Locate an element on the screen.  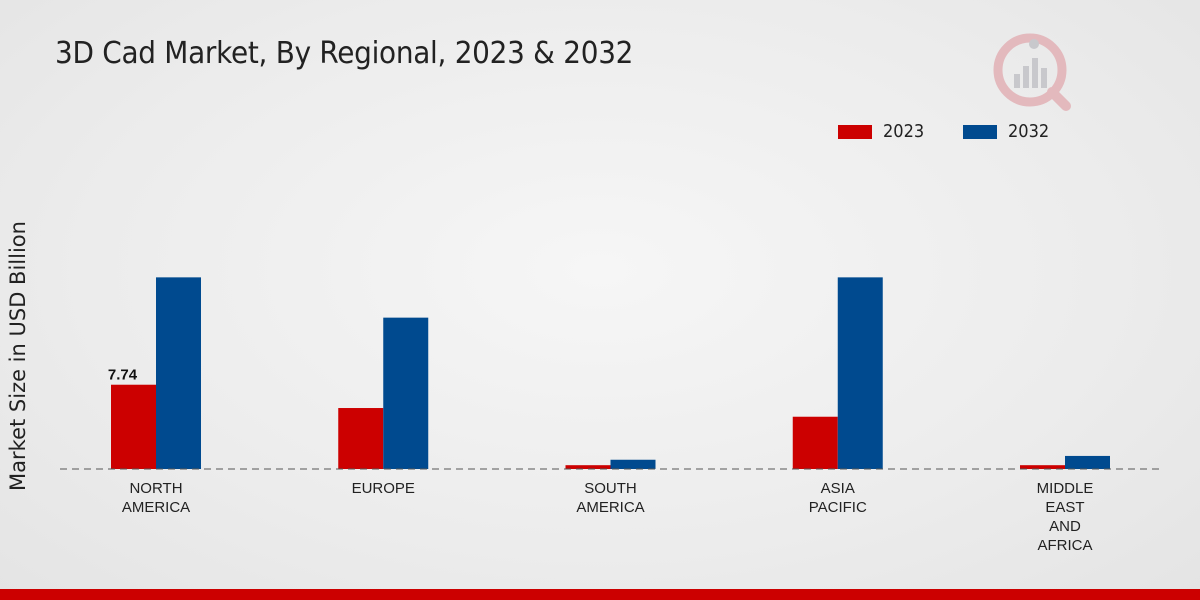
x-tick-label-3-0: ASIA is located at coordinates (838, 488).